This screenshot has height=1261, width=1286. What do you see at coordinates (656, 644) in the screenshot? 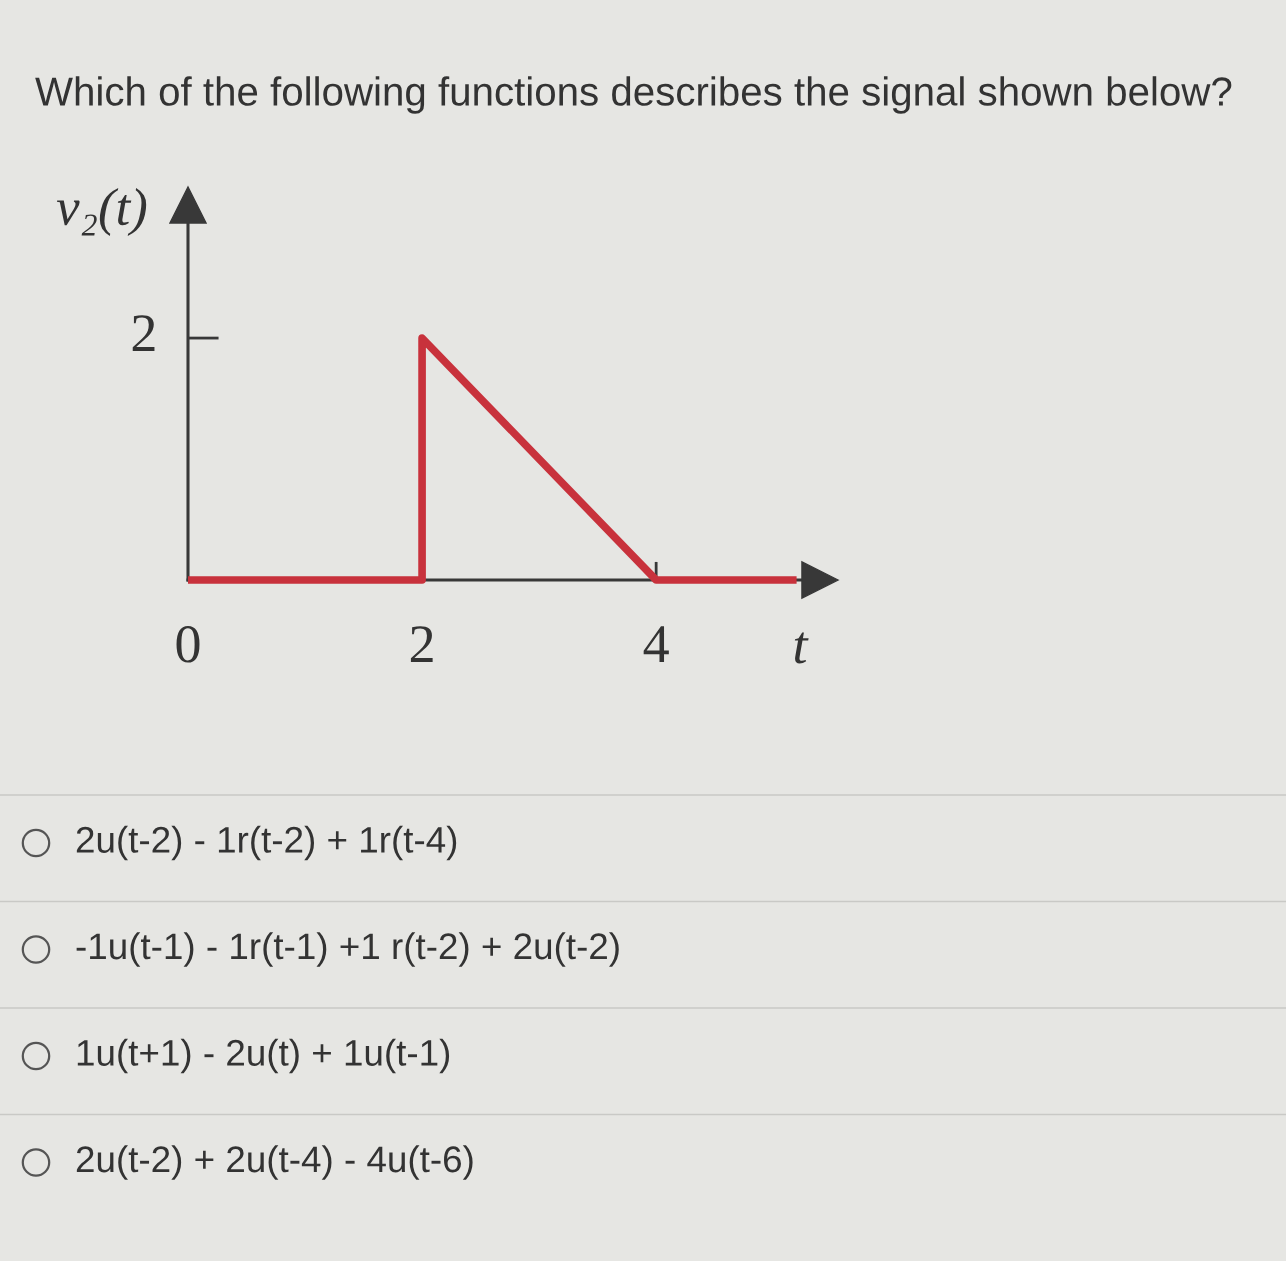
I see `x-tick-label: 4` at bounding box center [656, 644].